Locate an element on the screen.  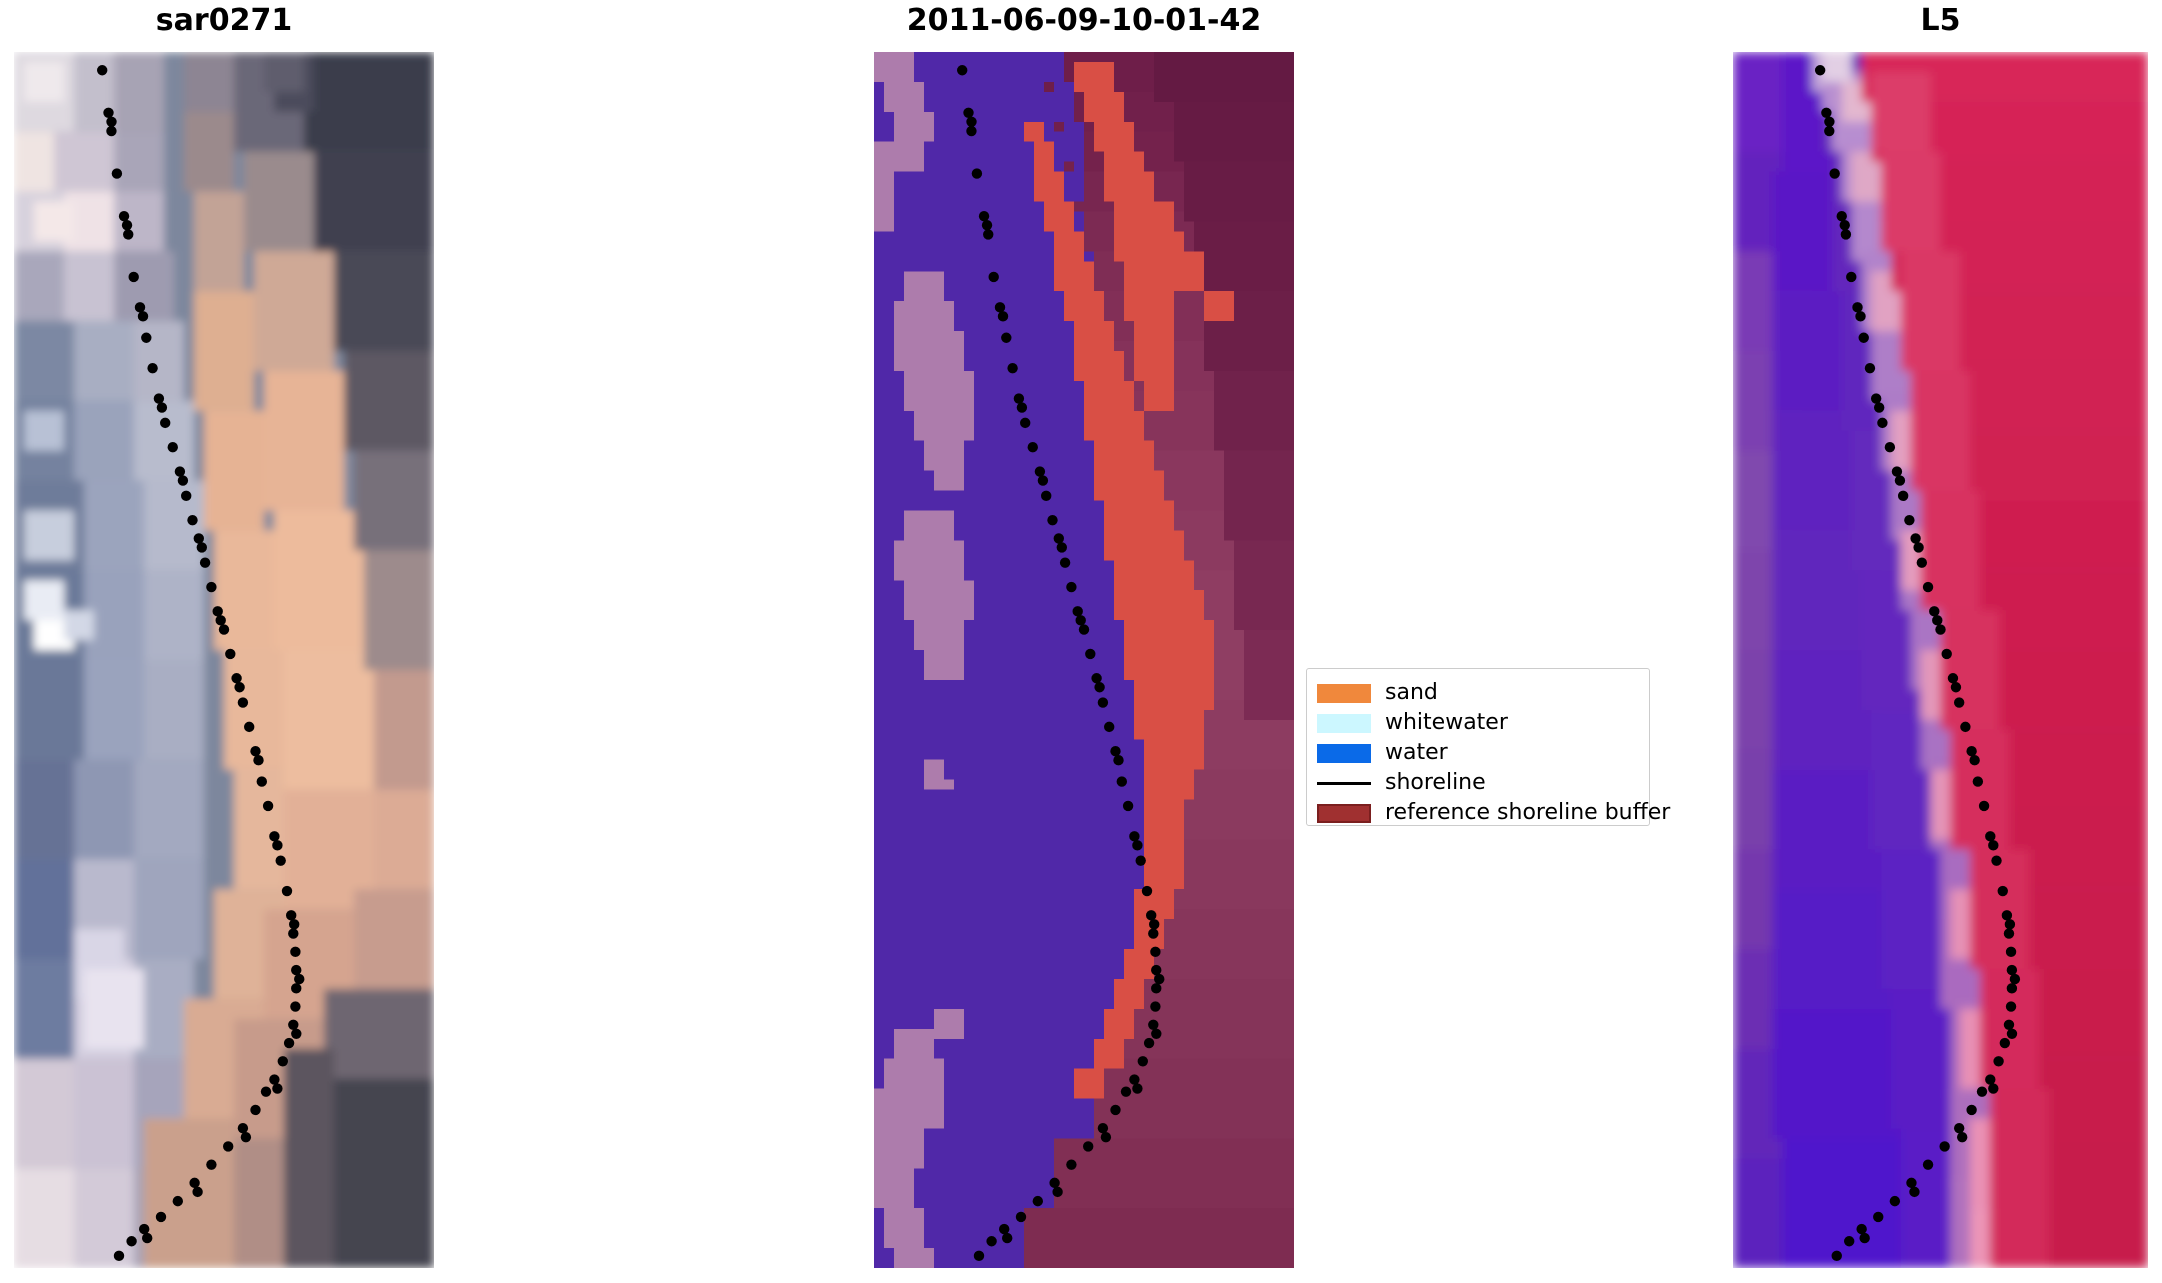
water-swatch is located at coordinates (1344, 753).